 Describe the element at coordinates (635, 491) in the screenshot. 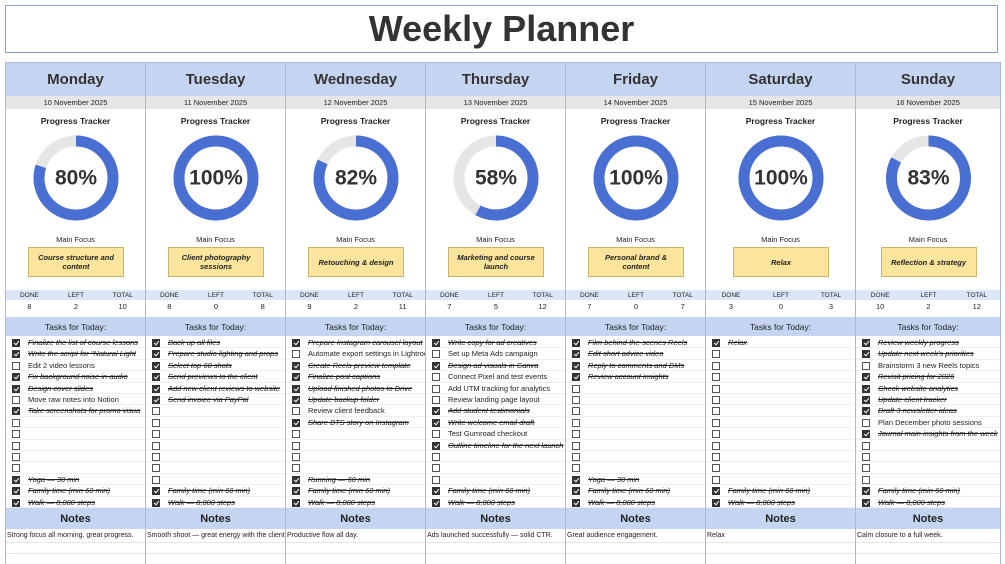

I see `task-row: Family time (min 60 min)` at that location.